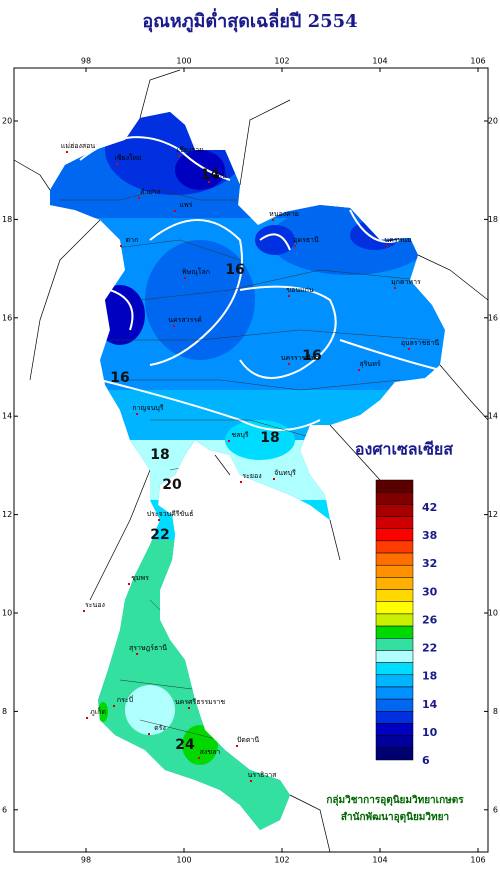  What do you see at coordinates (429, 563) in the screenshot?
I see `legend-label: 32` at bounding box center [429, 563].